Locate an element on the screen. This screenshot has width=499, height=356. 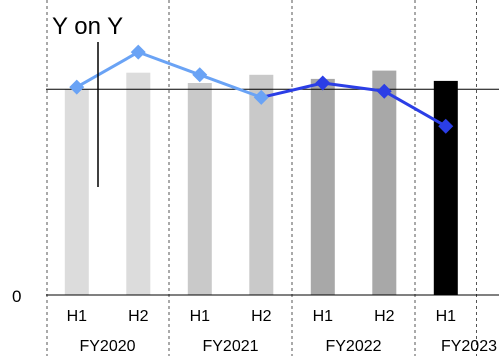
y-zero-label: 0 is located at coordinates (16, 296).